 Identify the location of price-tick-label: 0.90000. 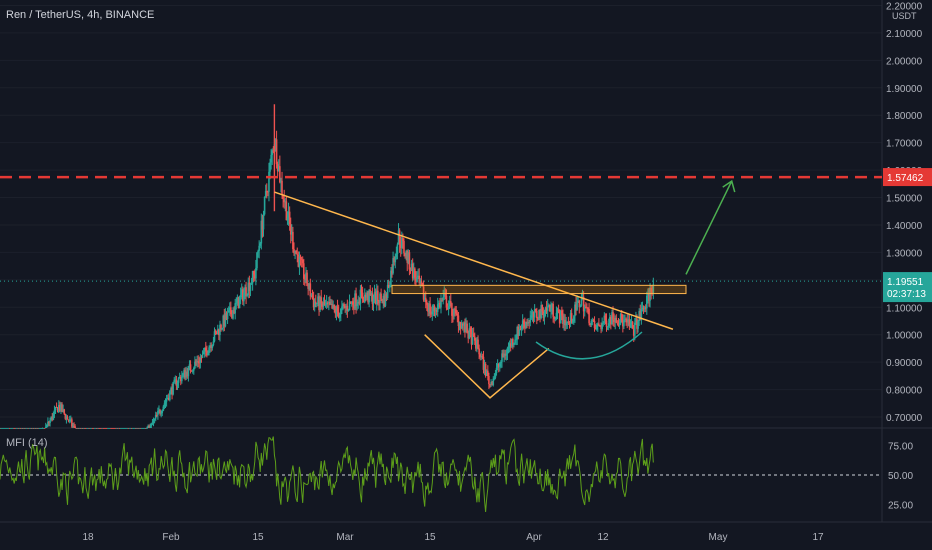
(904, 363).